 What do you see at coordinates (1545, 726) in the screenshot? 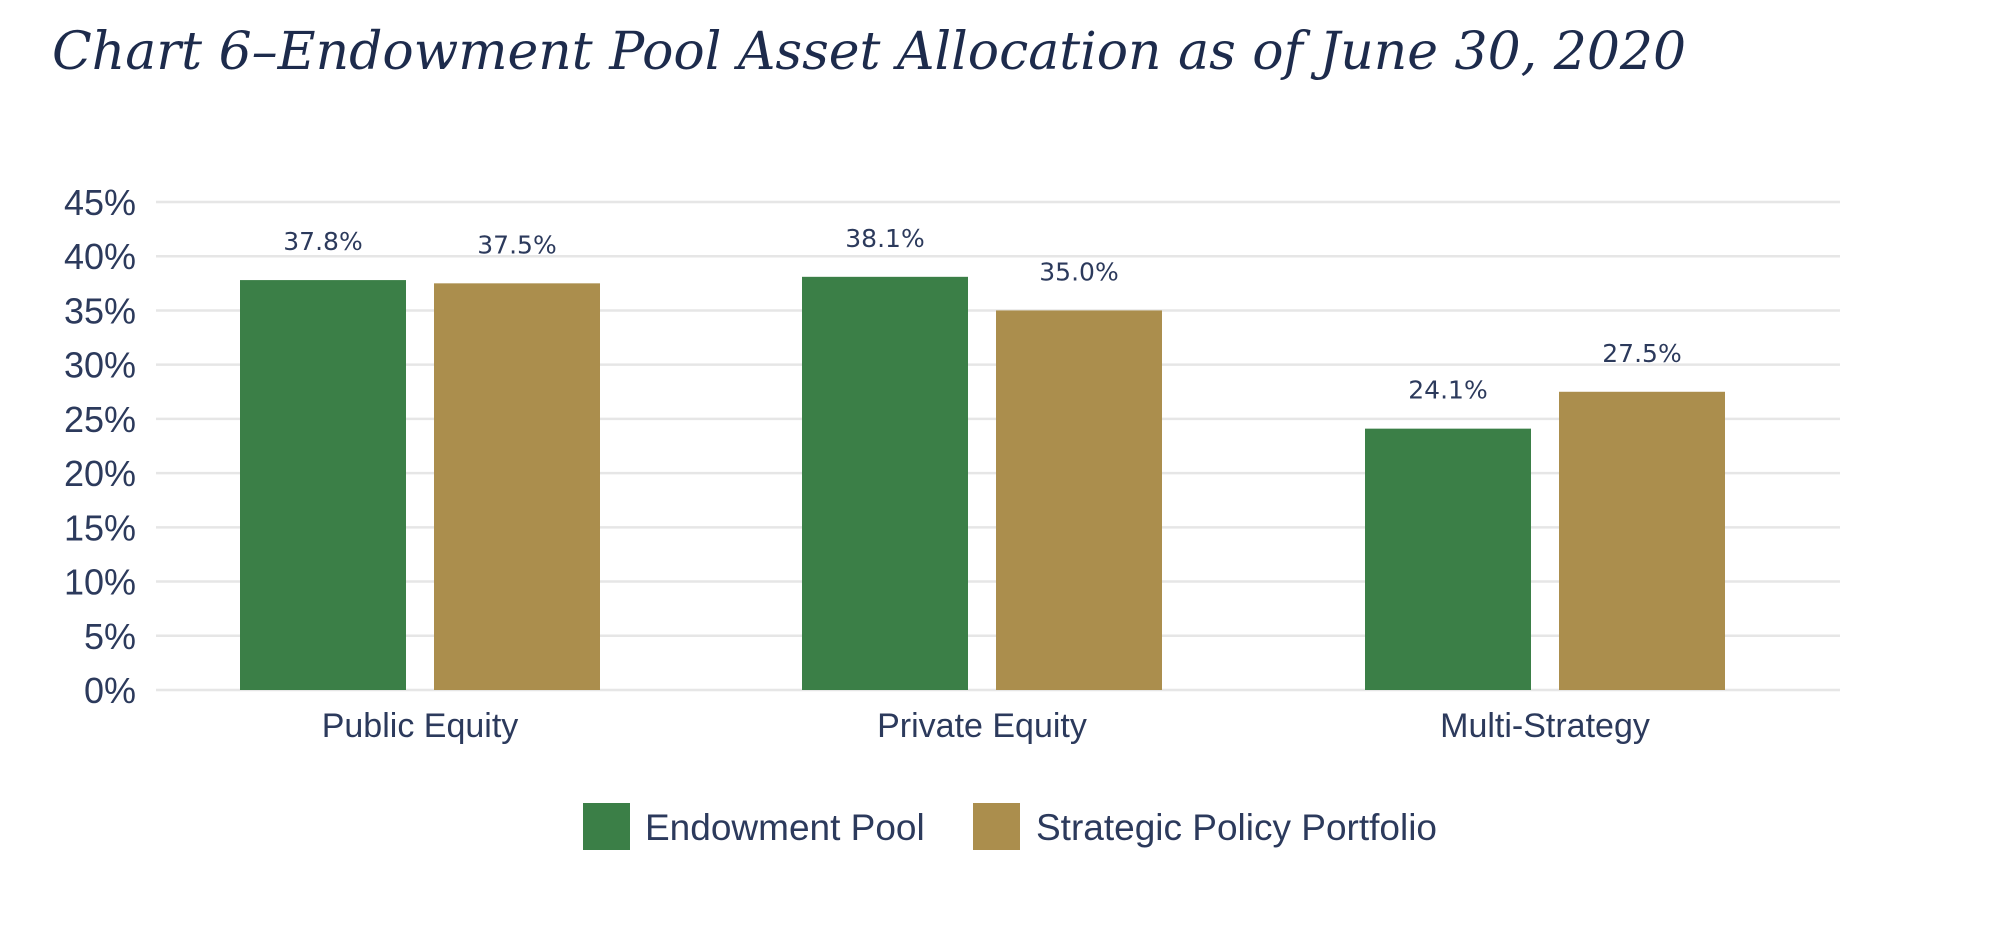
I see `x-category-label: Multi-Strategy` at bounding box center [1545, 726].